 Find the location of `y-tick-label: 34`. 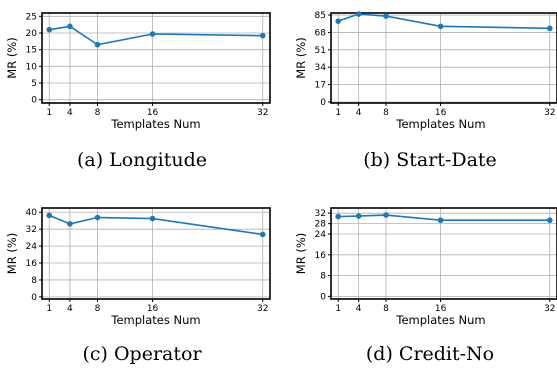

y-tick-label: 34 is located at coordinates (321, 68).